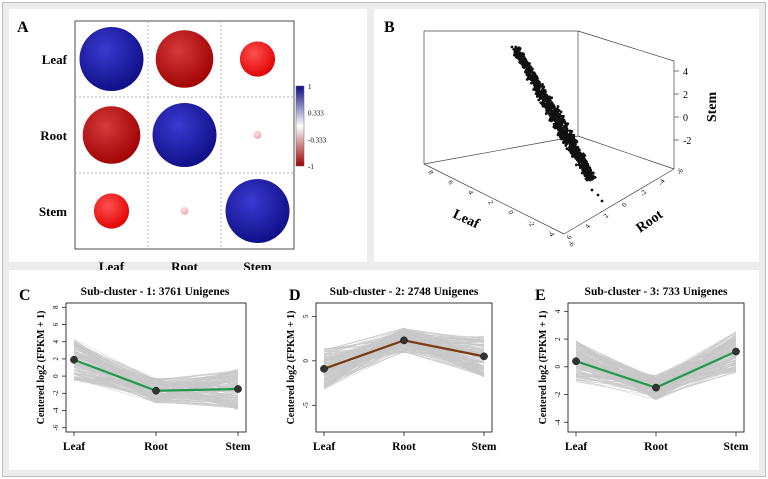 The image size is (768, 479). I want to click on y-tick-label: 5, so click(306, 316).